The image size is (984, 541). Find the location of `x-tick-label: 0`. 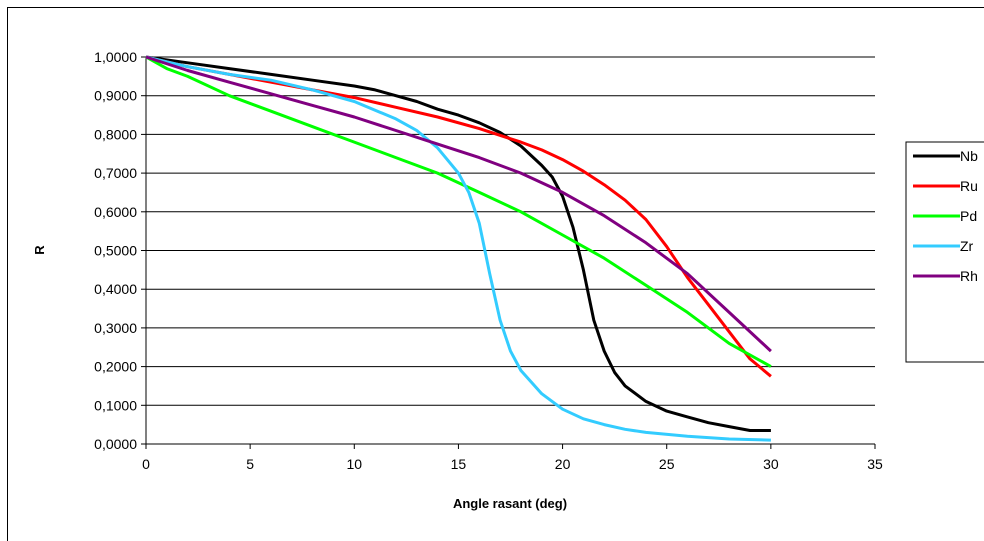

x-tick-label: 0 is located at coordinates (146, 464).